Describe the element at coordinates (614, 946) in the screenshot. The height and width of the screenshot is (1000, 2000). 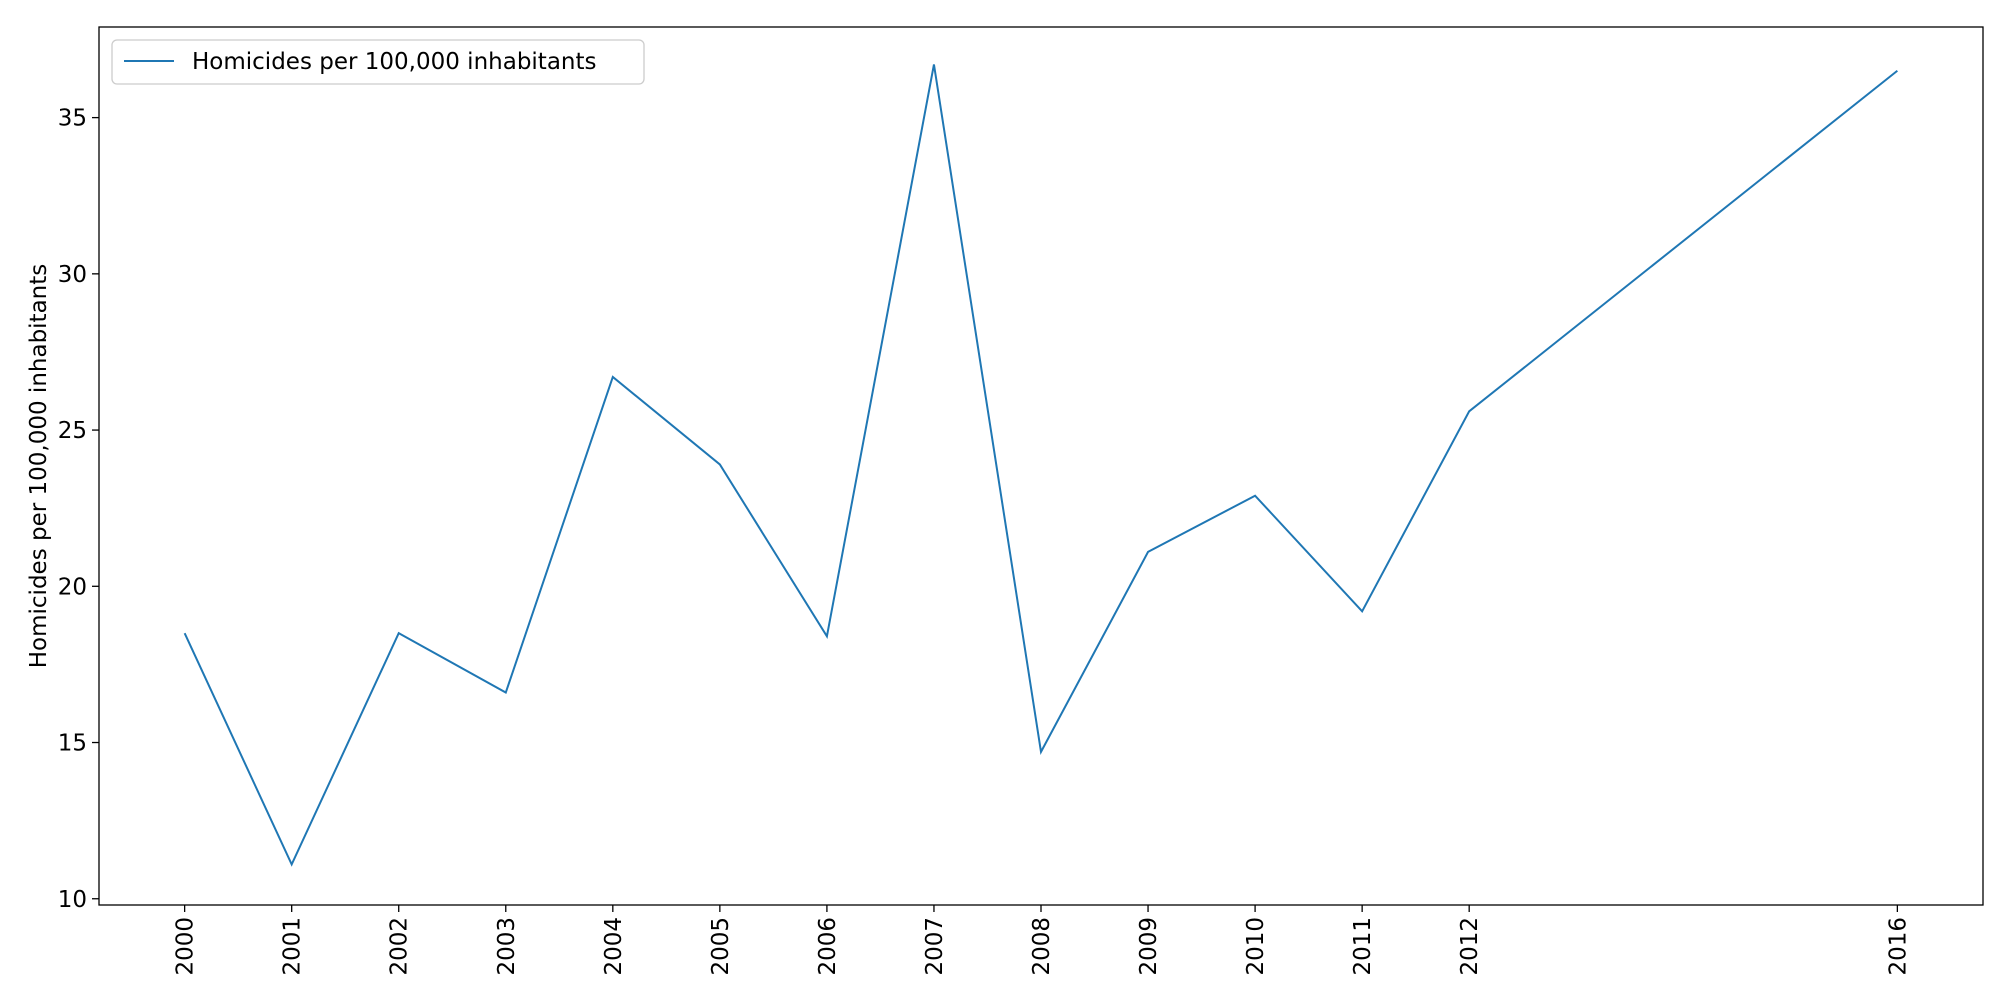
I see `x-tick-label: 2004` at that location.